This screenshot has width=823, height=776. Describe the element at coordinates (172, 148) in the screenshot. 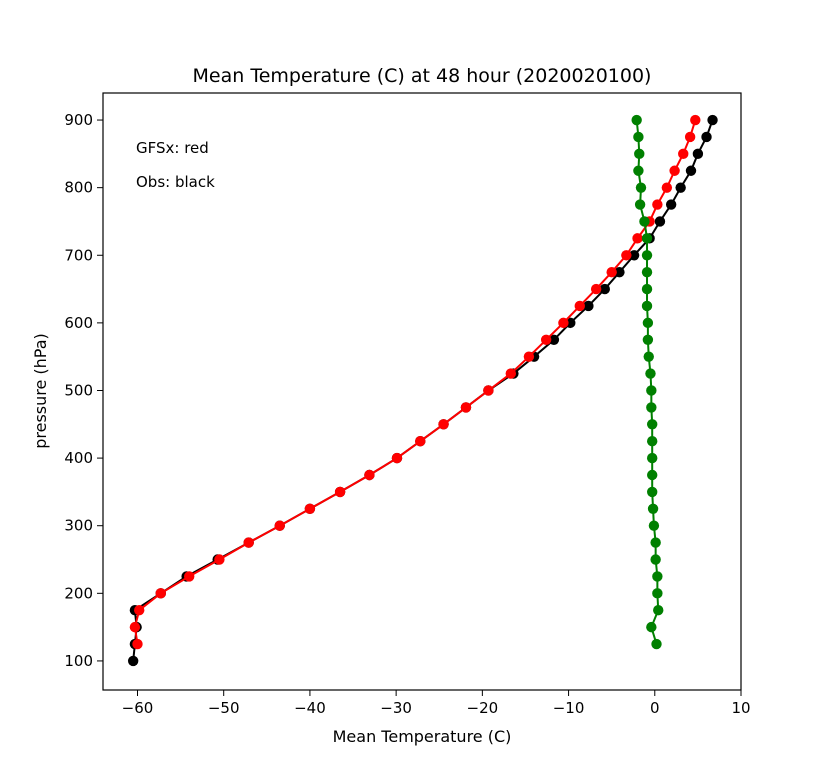

I see `legend-annotation-gfsx: GFSx: red` at that location.